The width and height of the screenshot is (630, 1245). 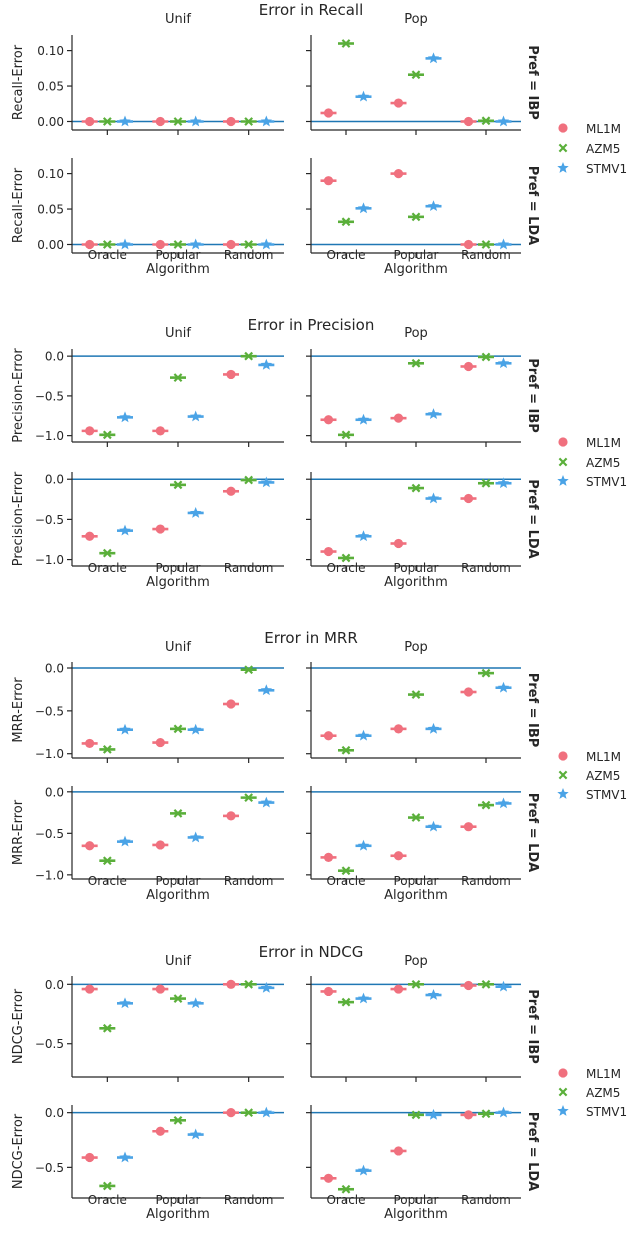 I want to click on panel-r2-c1: 0.0 −0.5 −1.0 Oracle Popular Random MRR-Error, so click(x=147, y=836).